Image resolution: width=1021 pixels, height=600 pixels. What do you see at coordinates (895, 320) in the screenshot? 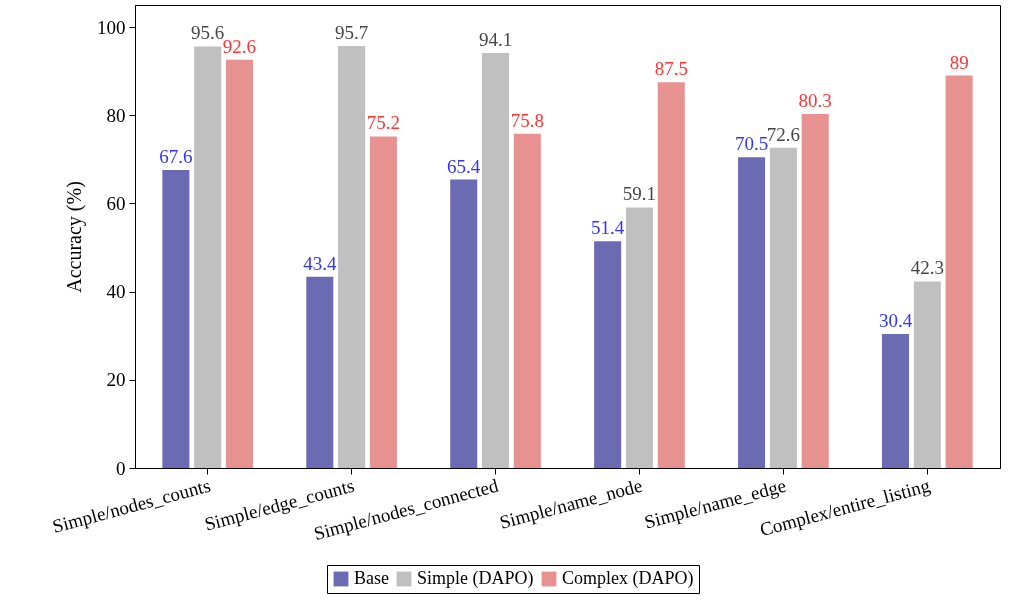
I see `data-label: 30.4` at bounding box center [895, 320].